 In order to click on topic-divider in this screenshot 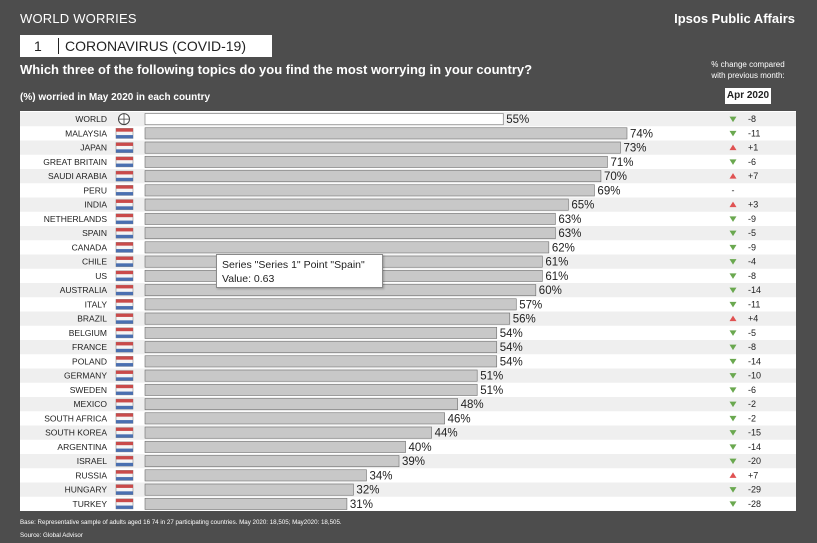, I will do `click(58, 46)`.